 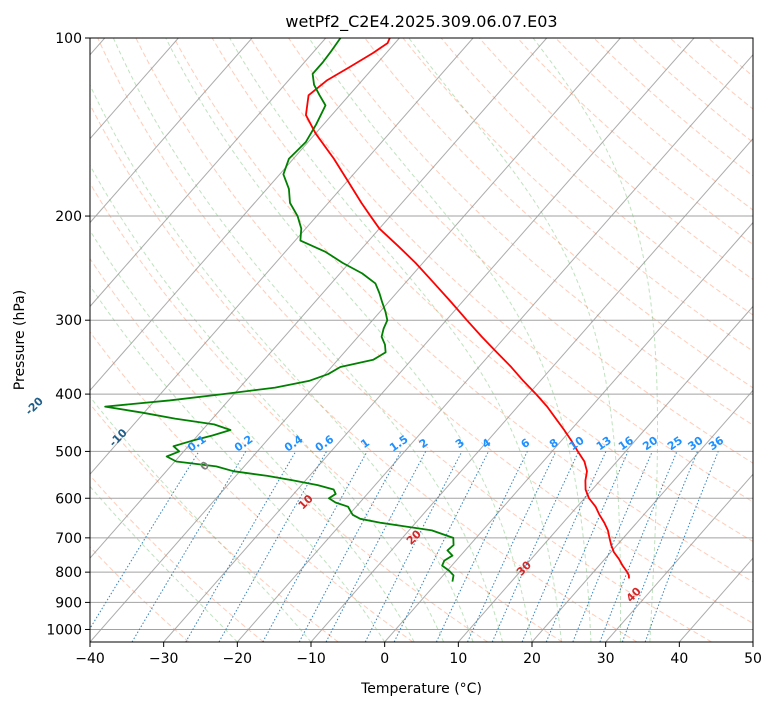 What do you see at coordinates (164, 659) in the screenshot?
I see `x-tick-label: −30` at bounding box center [164, 659].